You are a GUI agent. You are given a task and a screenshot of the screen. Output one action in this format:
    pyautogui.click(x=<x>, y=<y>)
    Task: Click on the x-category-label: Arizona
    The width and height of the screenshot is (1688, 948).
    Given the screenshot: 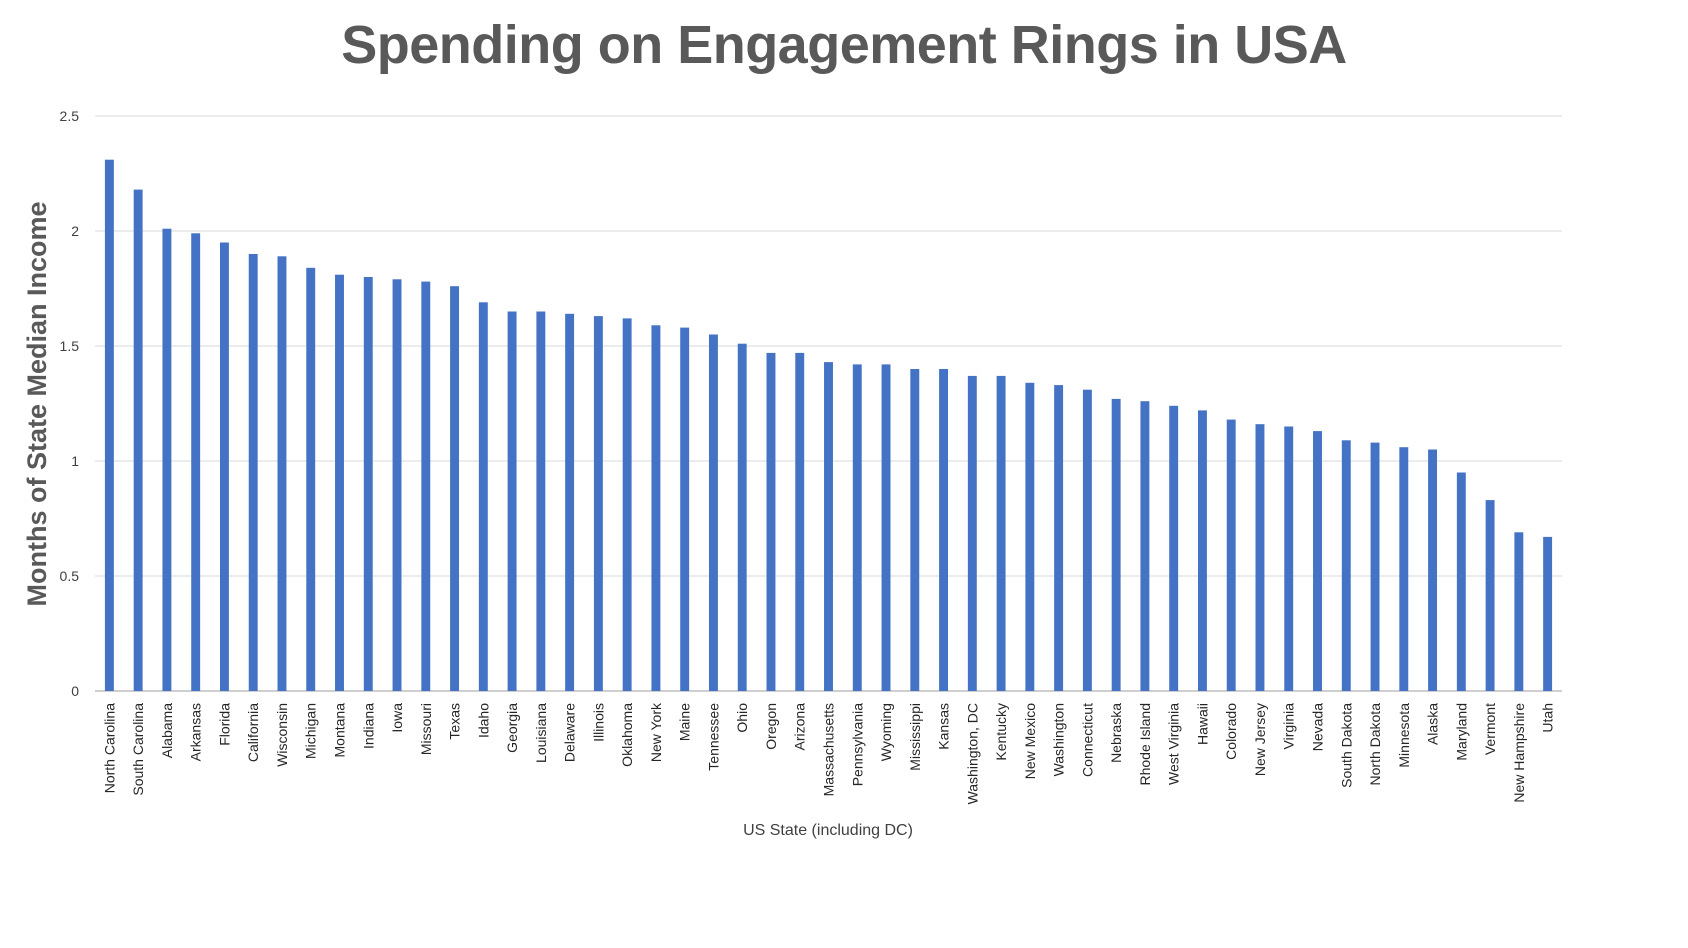 What is the action you would take?
    pyautogui.click(x=800, y=727)
    